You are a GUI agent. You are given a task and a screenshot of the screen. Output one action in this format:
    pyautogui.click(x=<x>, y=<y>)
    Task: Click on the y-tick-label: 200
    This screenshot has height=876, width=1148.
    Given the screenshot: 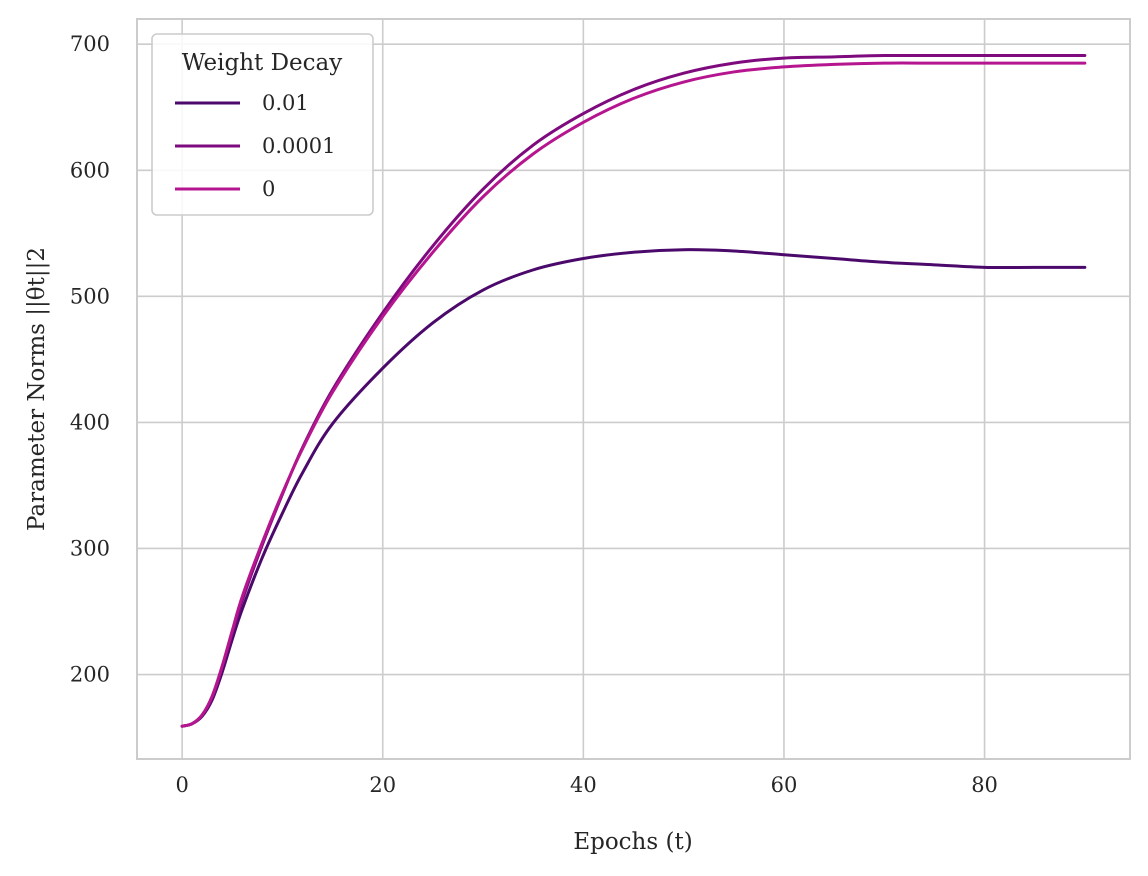 What is the action you would take?
    pyautogui.click(x=90, y=675)
    